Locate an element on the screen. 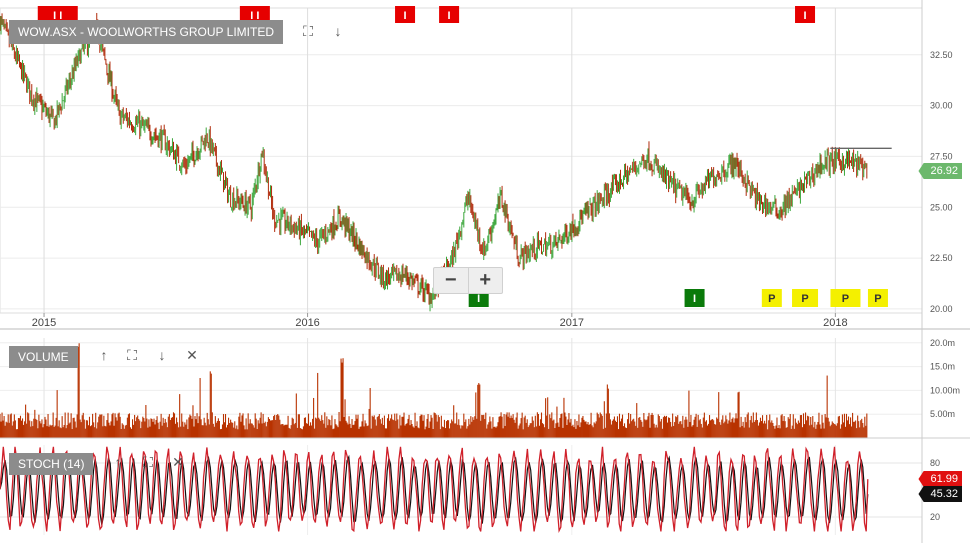 Image resolution: width=970 pixels, height=543 pixels. price-tick-label: 32.50 is located at coordinates (941, 55).